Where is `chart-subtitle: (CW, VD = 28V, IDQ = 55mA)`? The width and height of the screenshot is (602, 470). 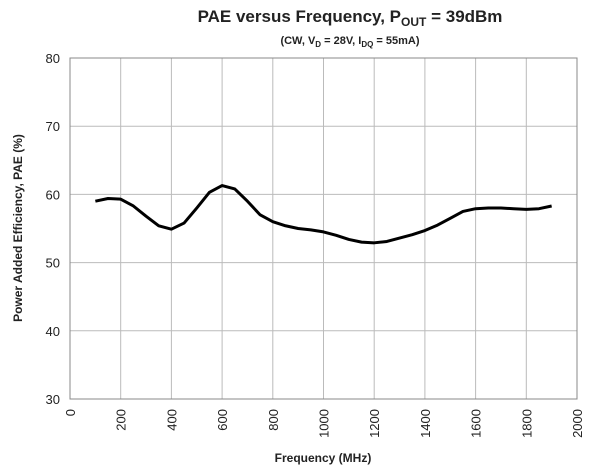 chart-subtitle: (CW, VD = 28V, IDQ = 55mA) is located at coordinates (349, 42).